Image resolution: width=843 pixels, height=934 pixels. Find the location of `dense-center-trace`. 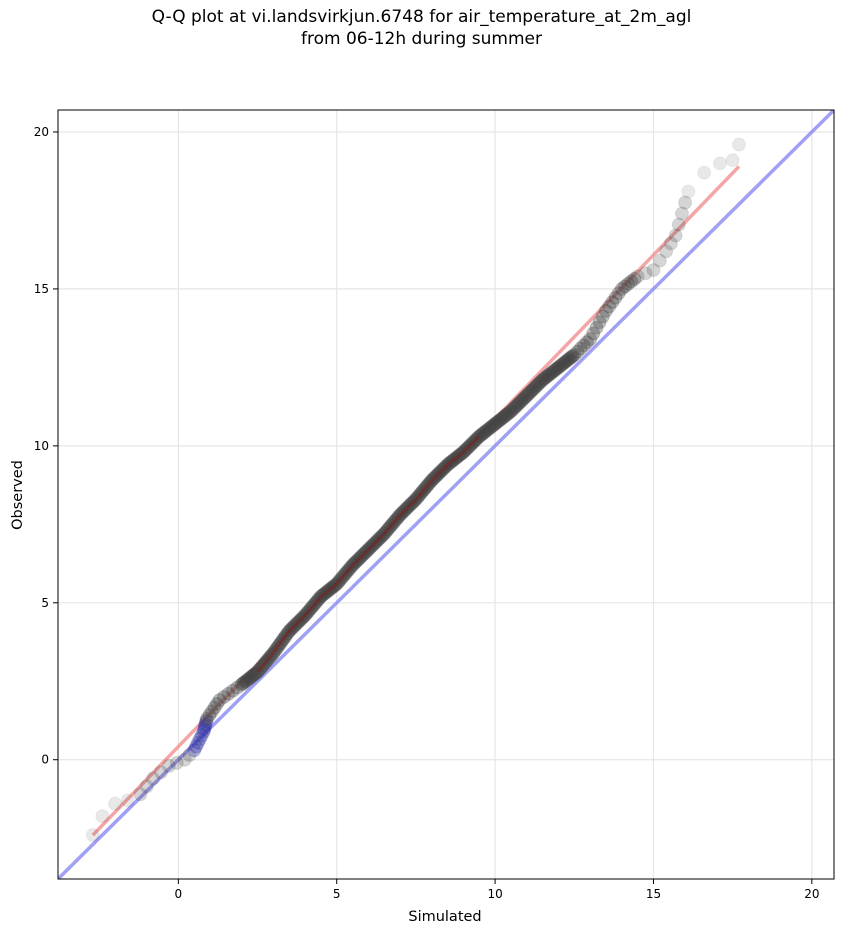

dense-center-trace is located at coordinates (368, 554).